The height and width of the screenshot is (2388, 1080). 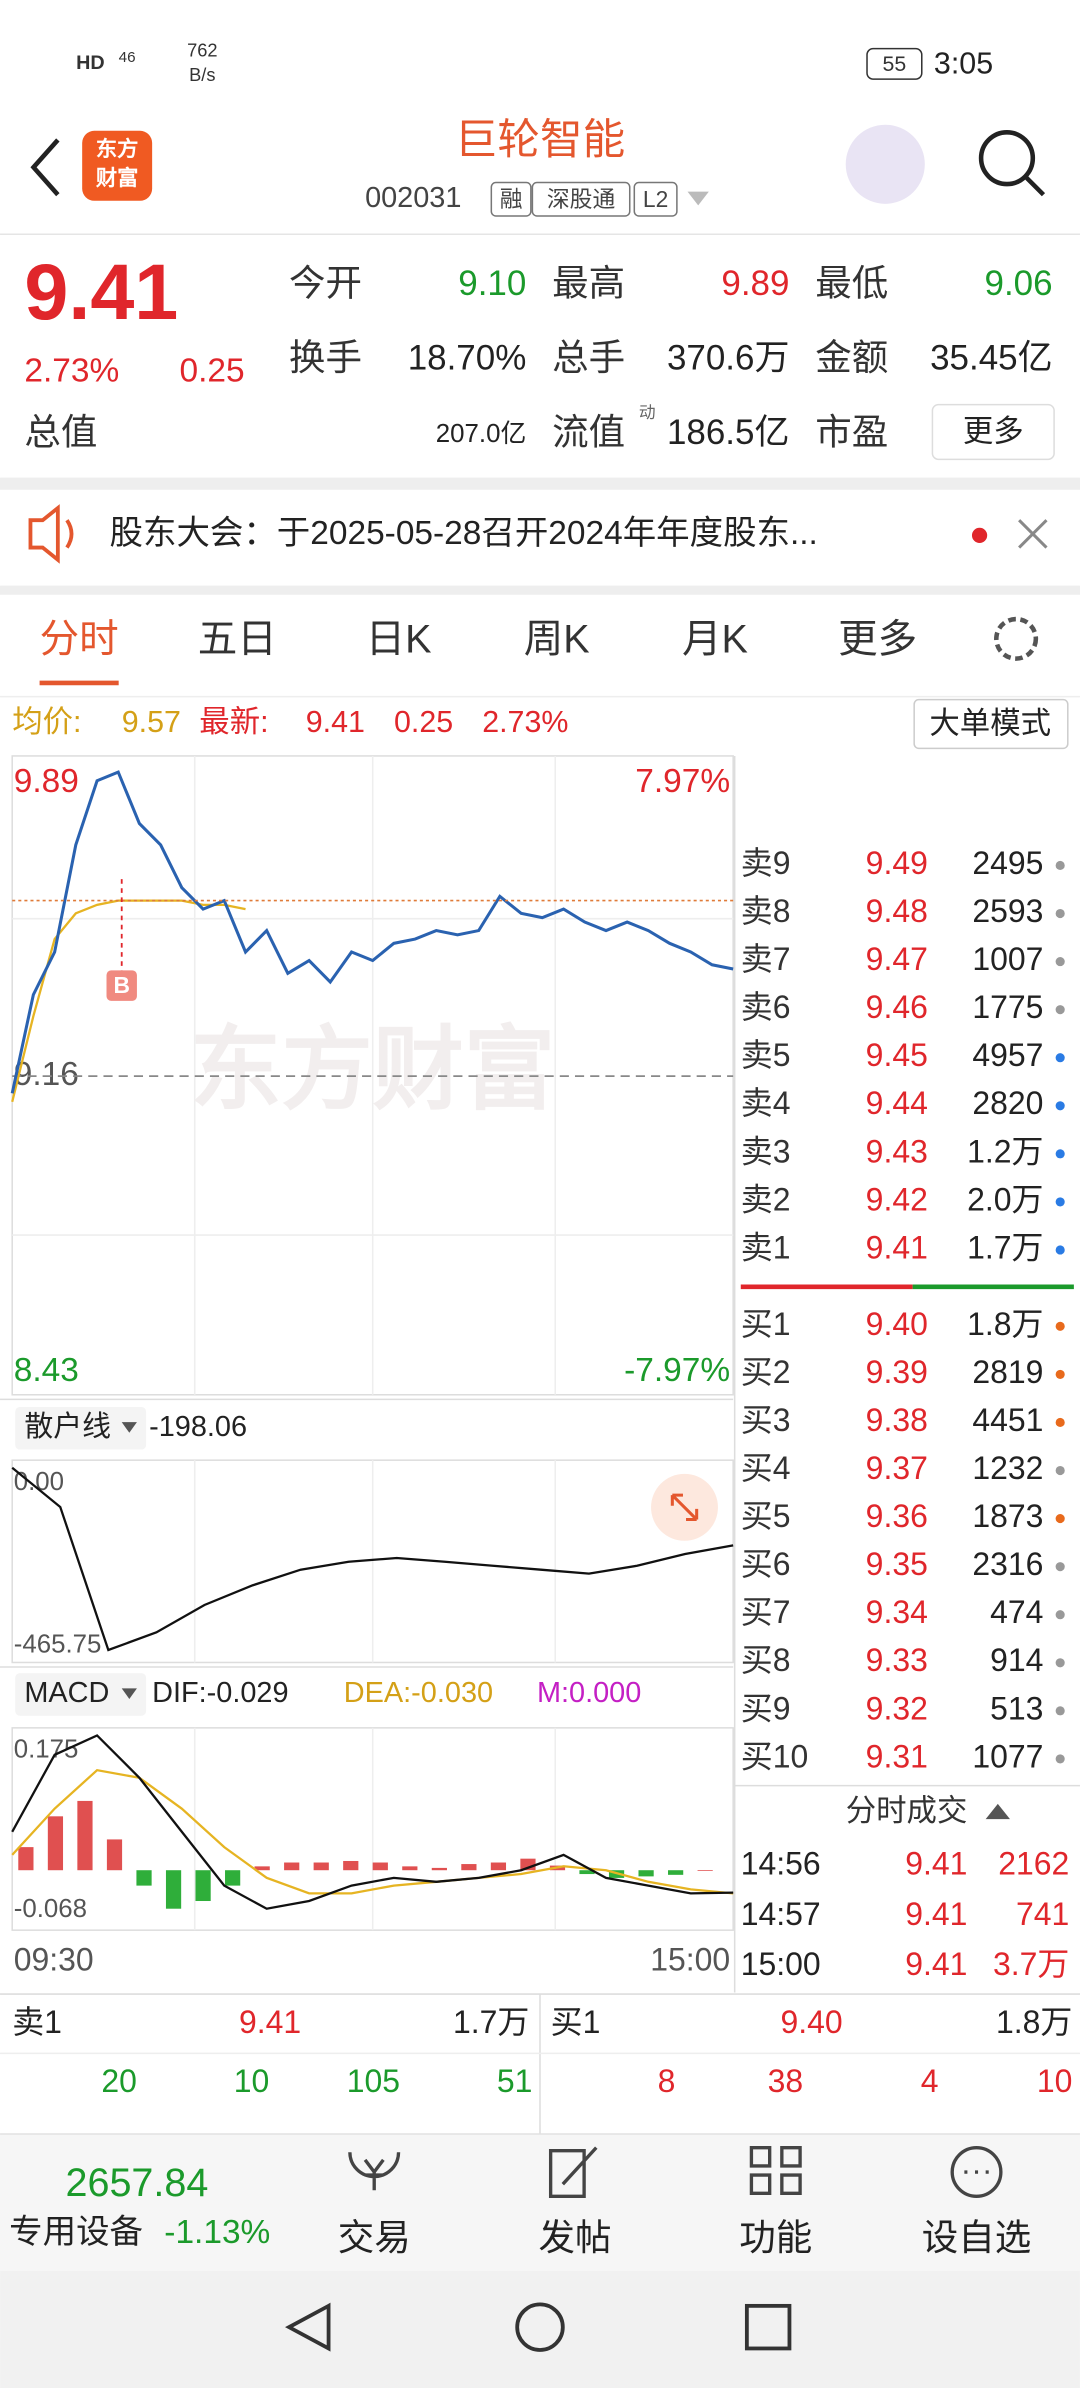 What do you see at coordinates (54, 1960) in the screenshot?
I see `time-label: 09:30` at bounding box center [54, 1960].